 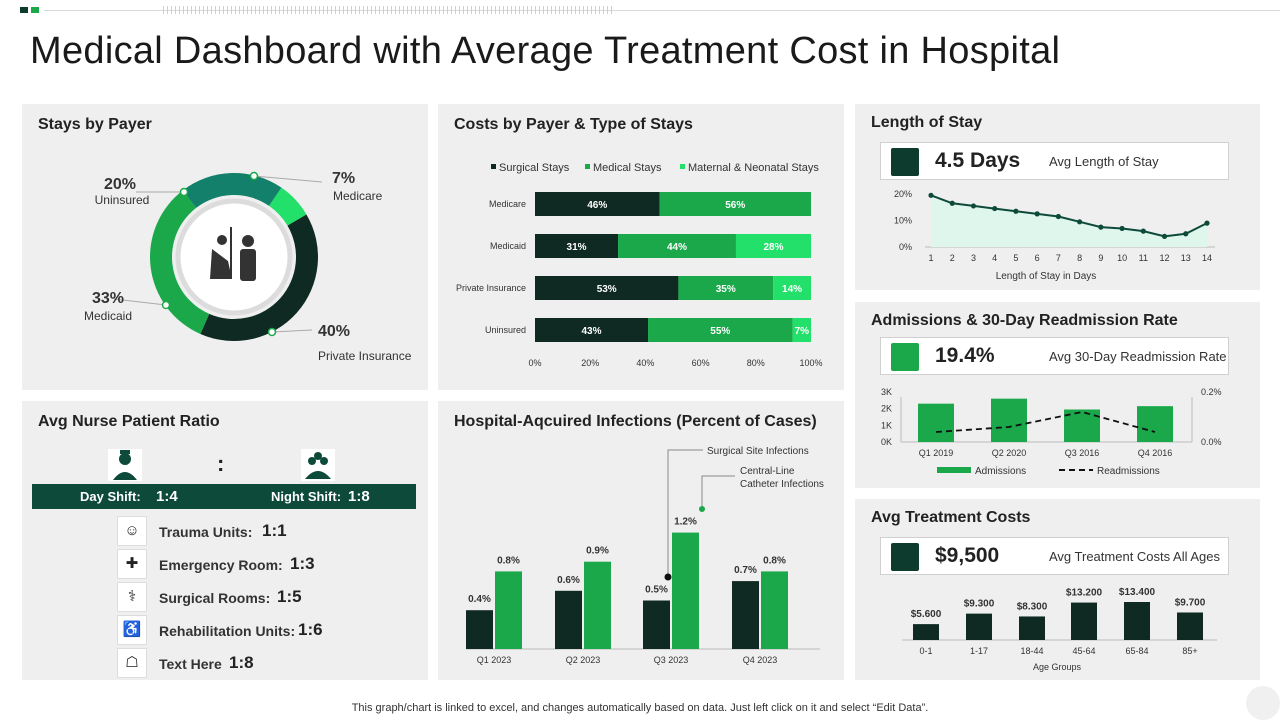 What do you see at coordinates (508, 246) in the screenshot?
I see `row-label: Medicaid` at bounding box center [508, 246].